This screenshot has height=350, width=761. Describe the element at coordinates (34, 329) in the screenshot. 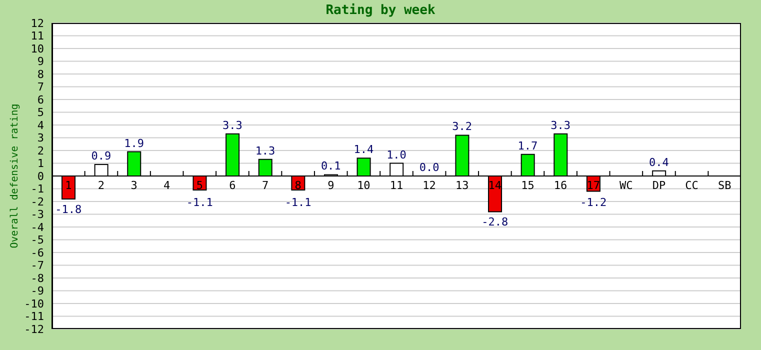

I see `y-tick-label: -12` at that location.